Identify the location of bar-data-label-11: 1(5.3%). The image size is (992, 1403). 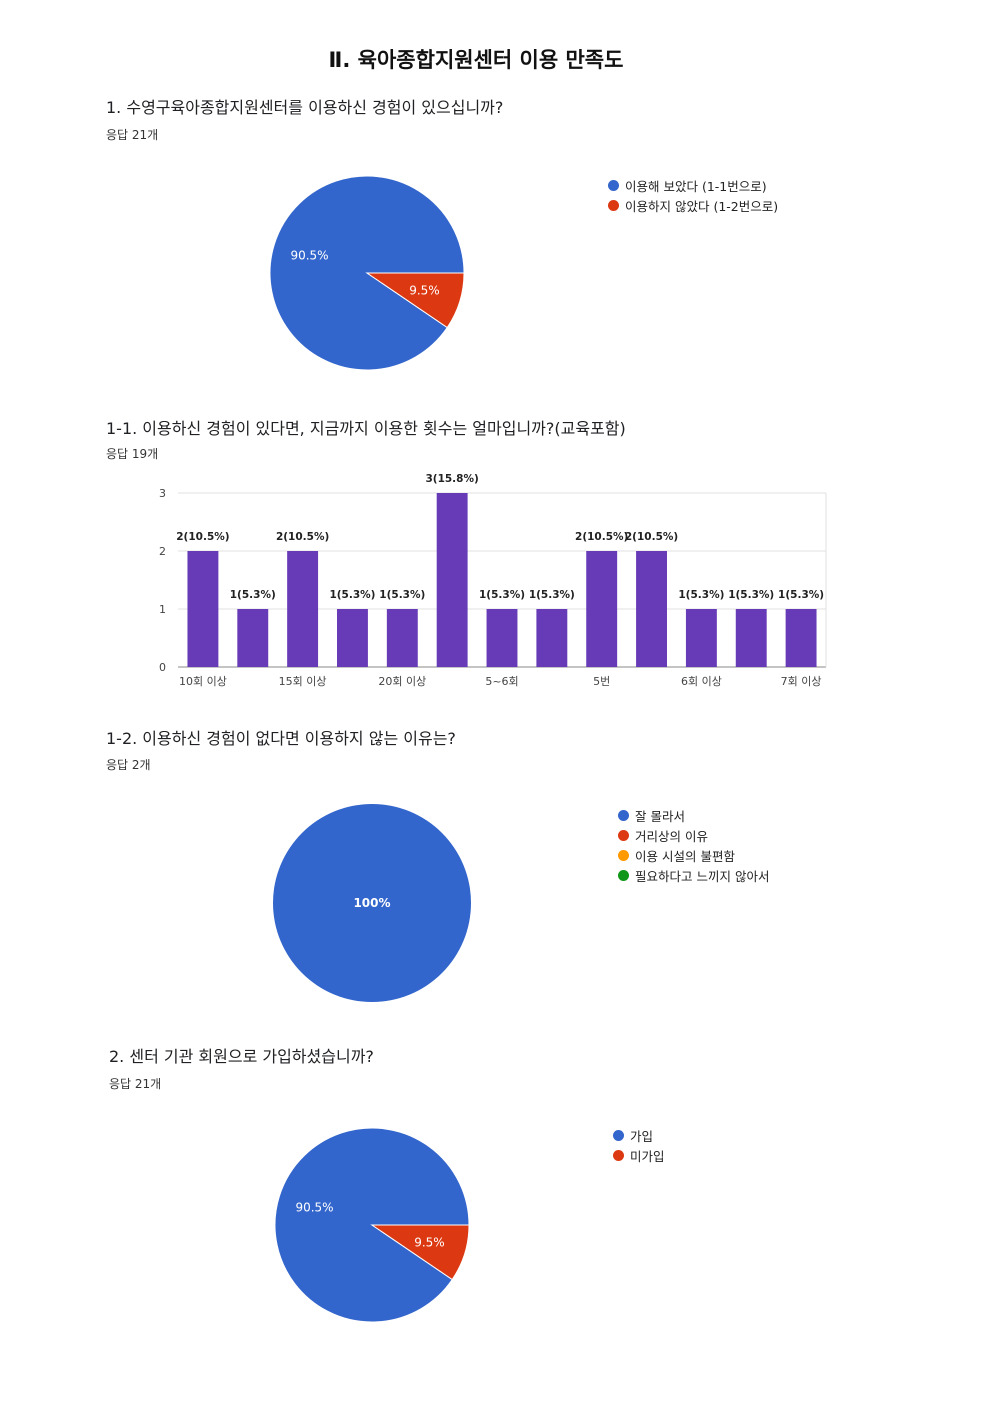
(701, 595).